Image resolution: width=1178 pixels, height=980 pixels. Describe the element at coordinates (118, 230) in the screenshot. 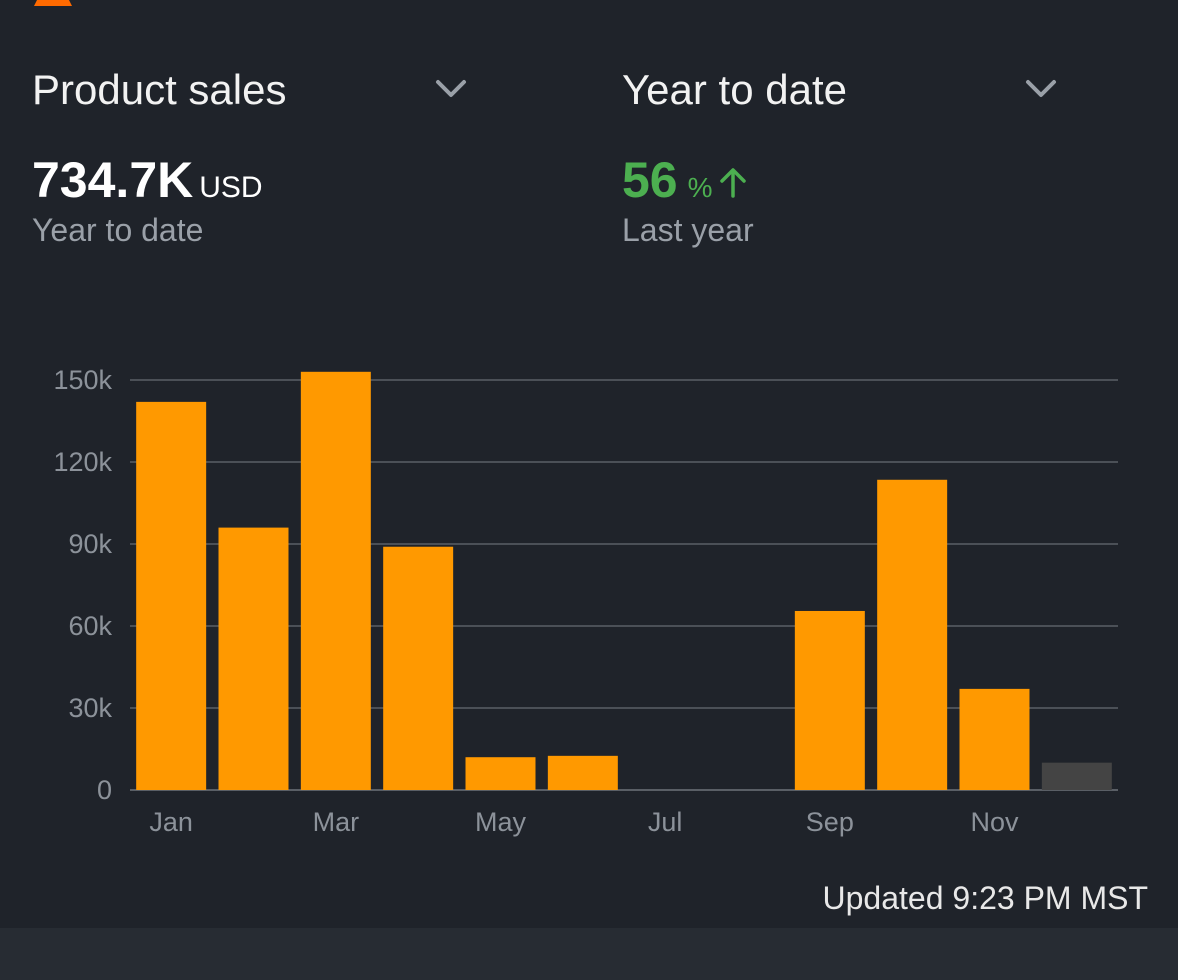

I see `total-sales-caption: Year to date` at that location.